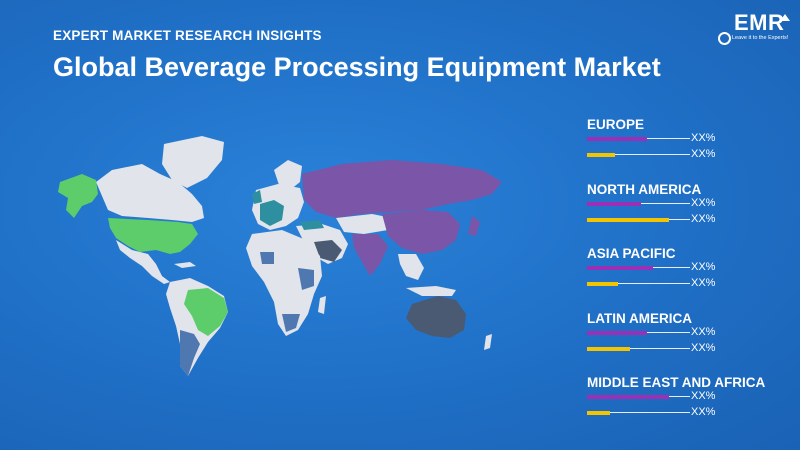  What do you see at coordinates (488, 342) in the screenshot?
I see `map-new-zealand` at bounding box center [488, 342].